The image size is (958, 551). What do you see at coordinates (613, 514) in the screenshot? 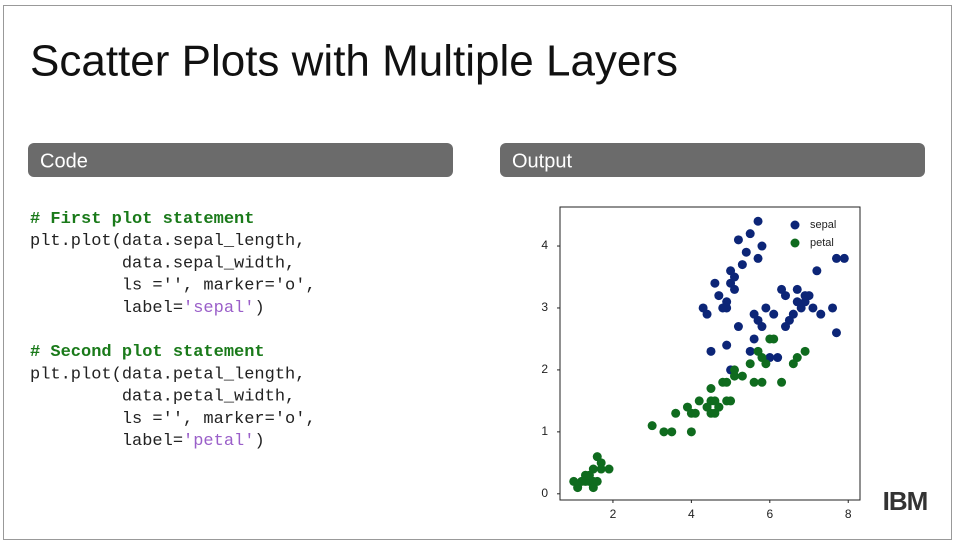
I see `x-tick-label: 2` at bounding box center [613, 514].